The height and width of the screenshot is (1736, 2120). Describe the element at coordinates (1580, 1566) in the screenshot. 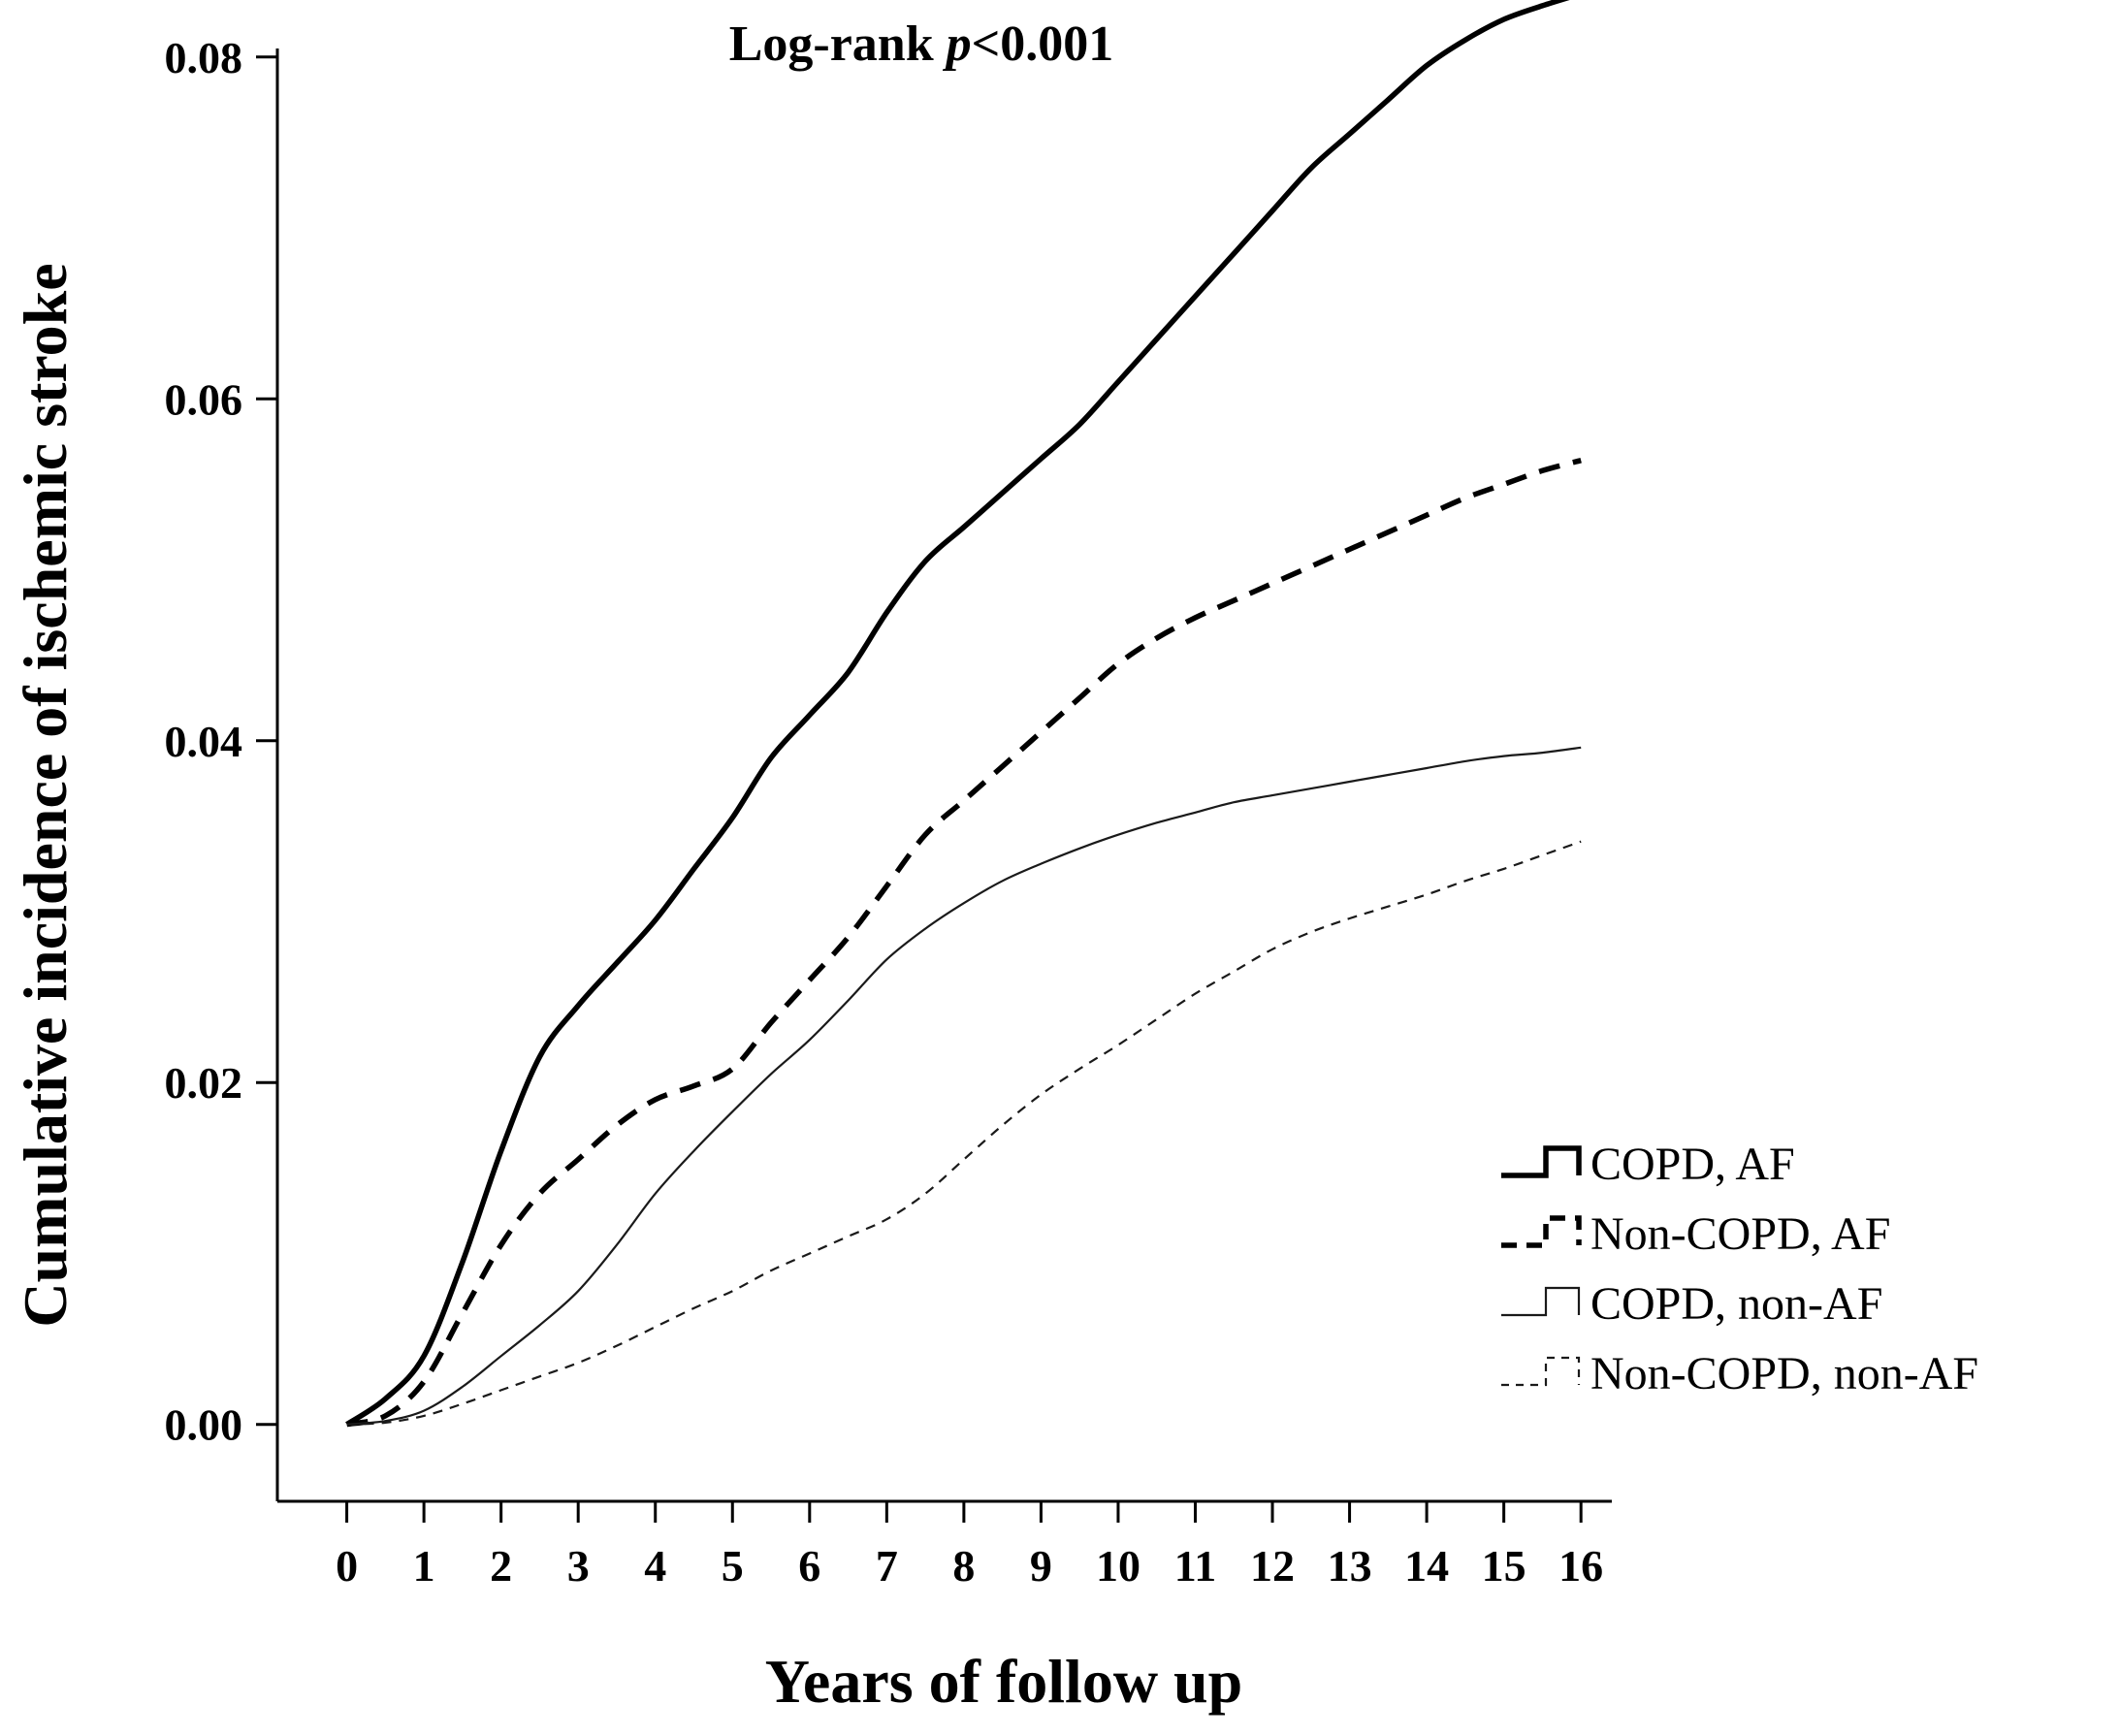

I see `x-tick-label: 16` at that location.